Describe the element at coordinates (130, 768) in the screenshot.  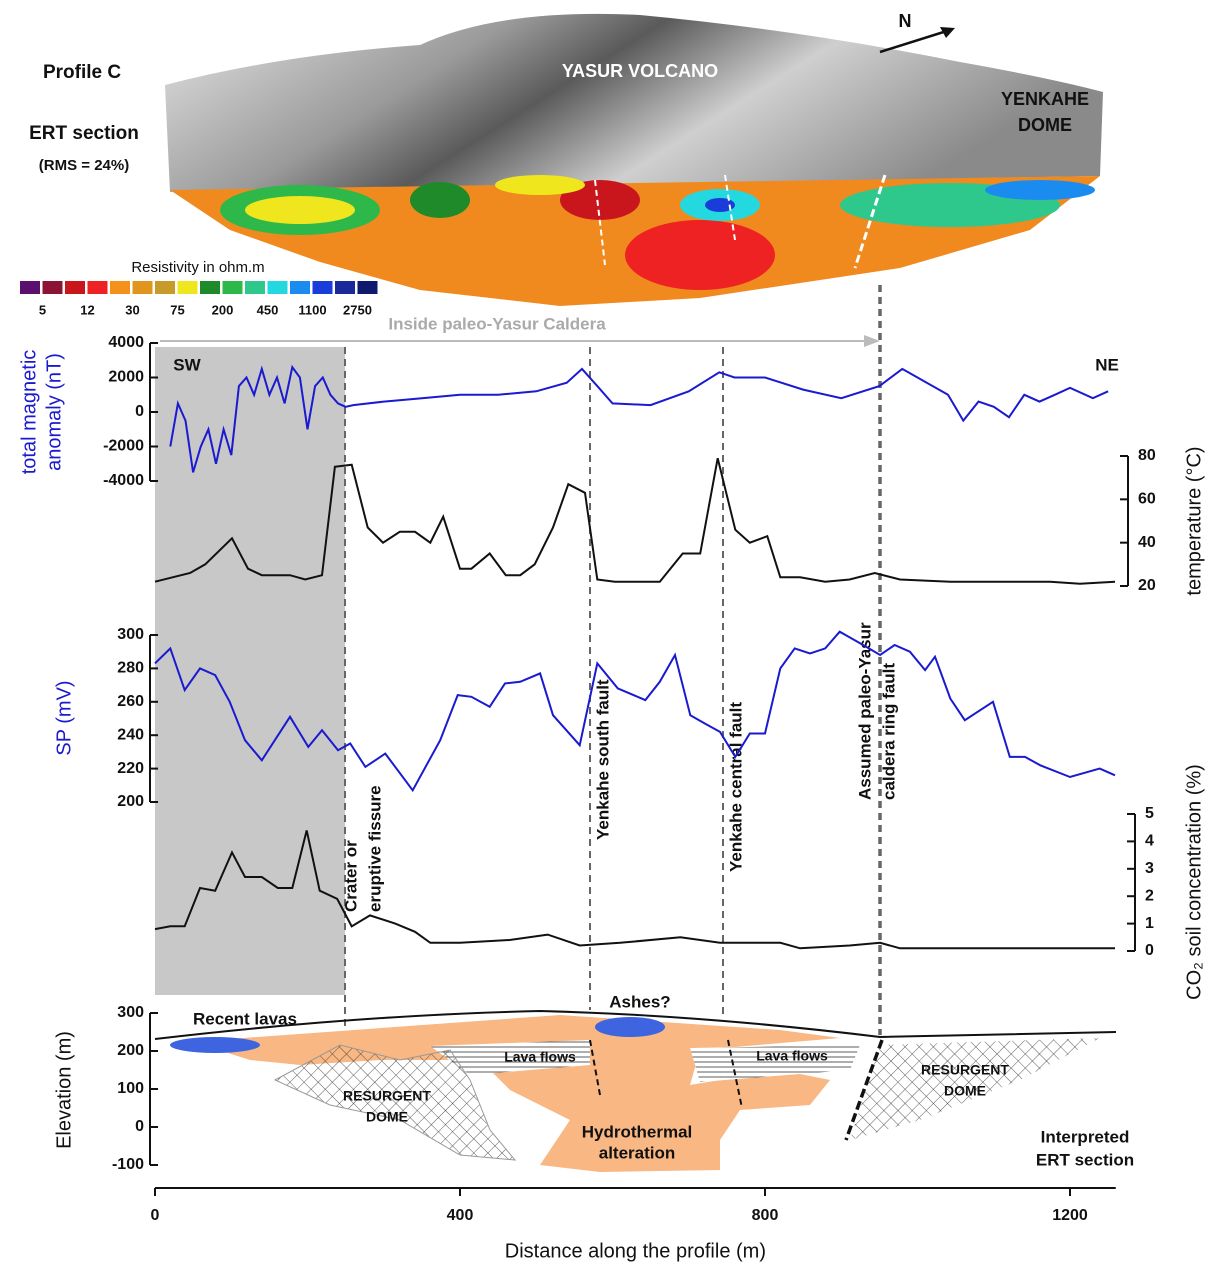
I see `y-tick-label: 220` at that location.